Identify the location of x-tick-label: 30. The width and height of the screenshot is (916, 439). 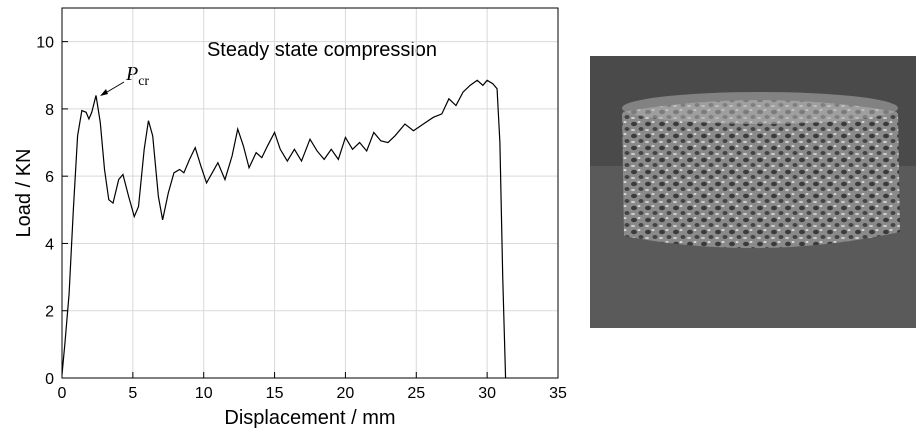
(487, 393).